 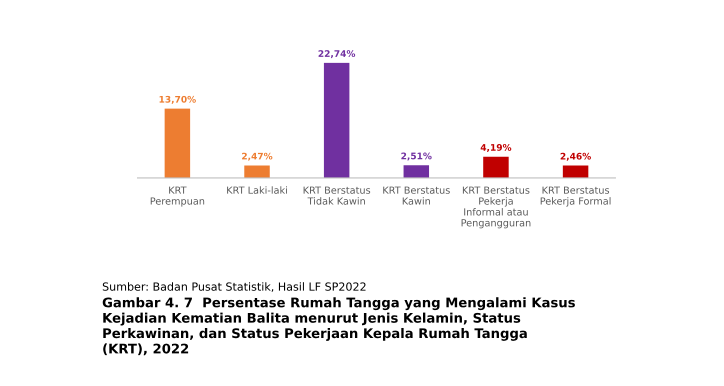 I want to click on data-label: 22,74%, so click(x=337, y=54).